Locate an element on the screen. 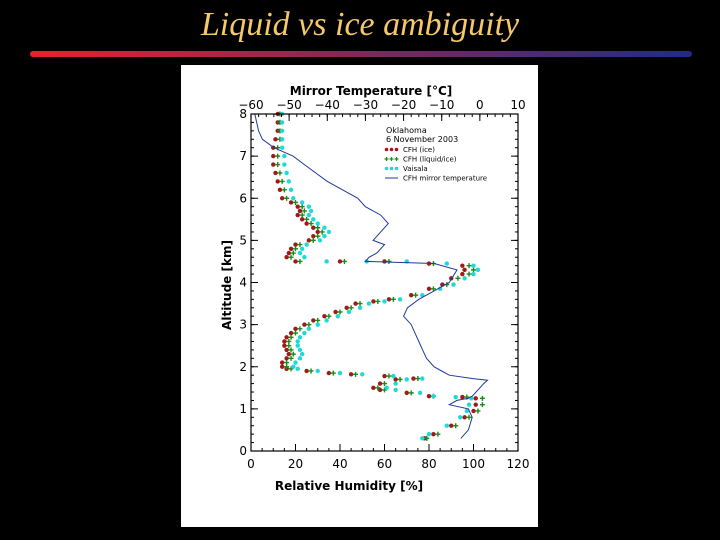  y-tick-label: 8 is located at coordinates (243, 114).